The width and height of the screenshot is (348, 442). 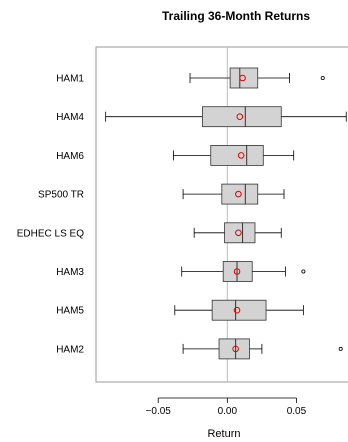 What do you see at coordinates (70, 349) in the screenshot?
I see `y-tick-label: HAM2` at bounding box center [70, 349].